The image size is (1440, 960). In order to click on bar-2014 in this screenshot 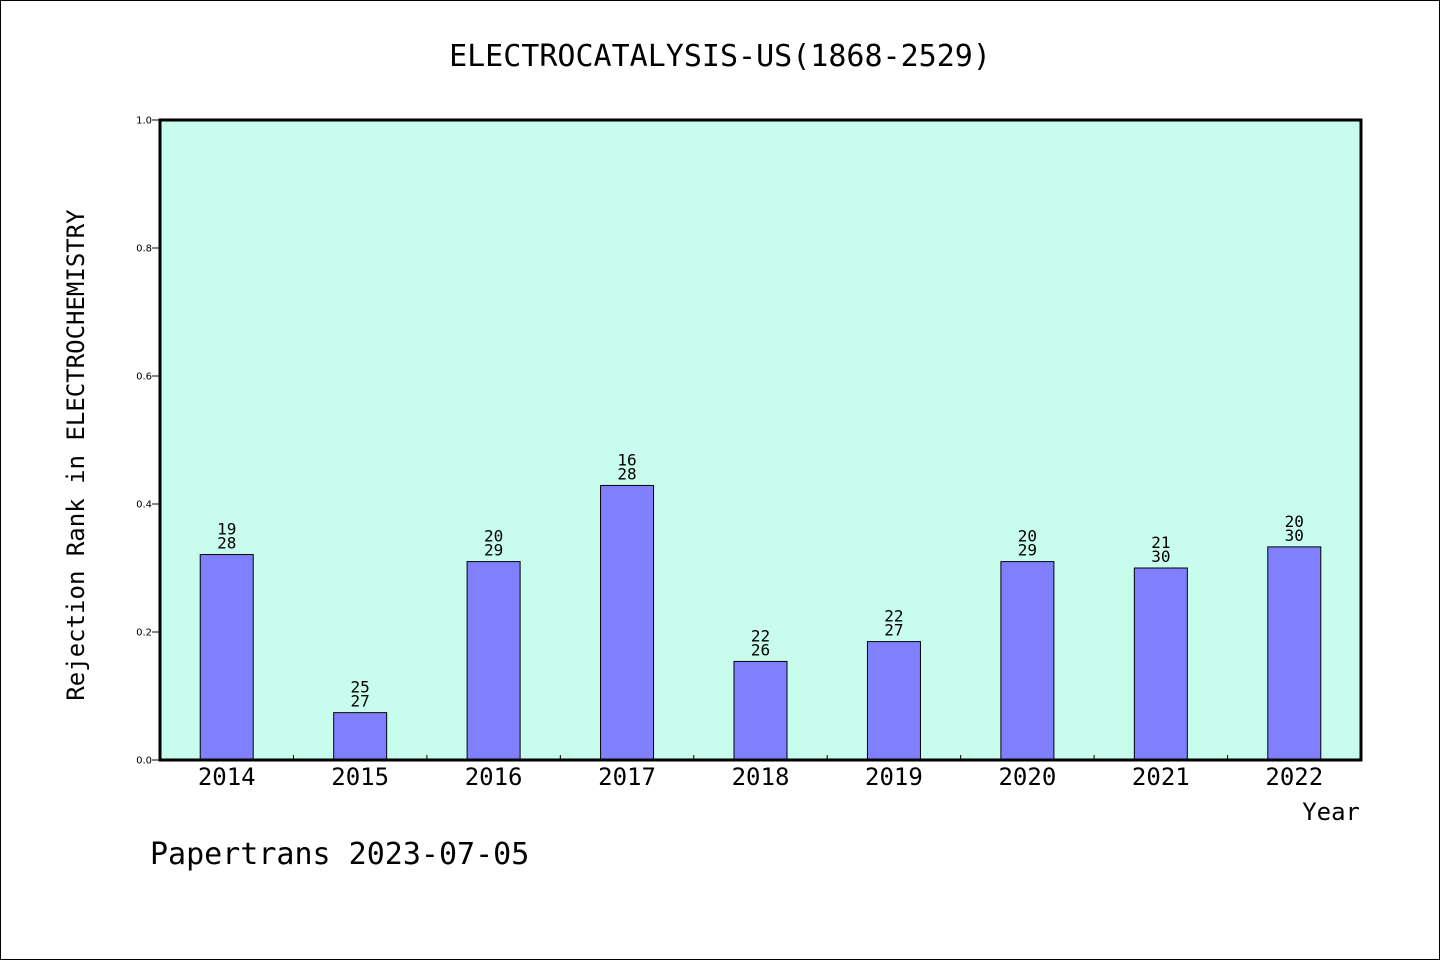, I will do `click(226, 657)`.